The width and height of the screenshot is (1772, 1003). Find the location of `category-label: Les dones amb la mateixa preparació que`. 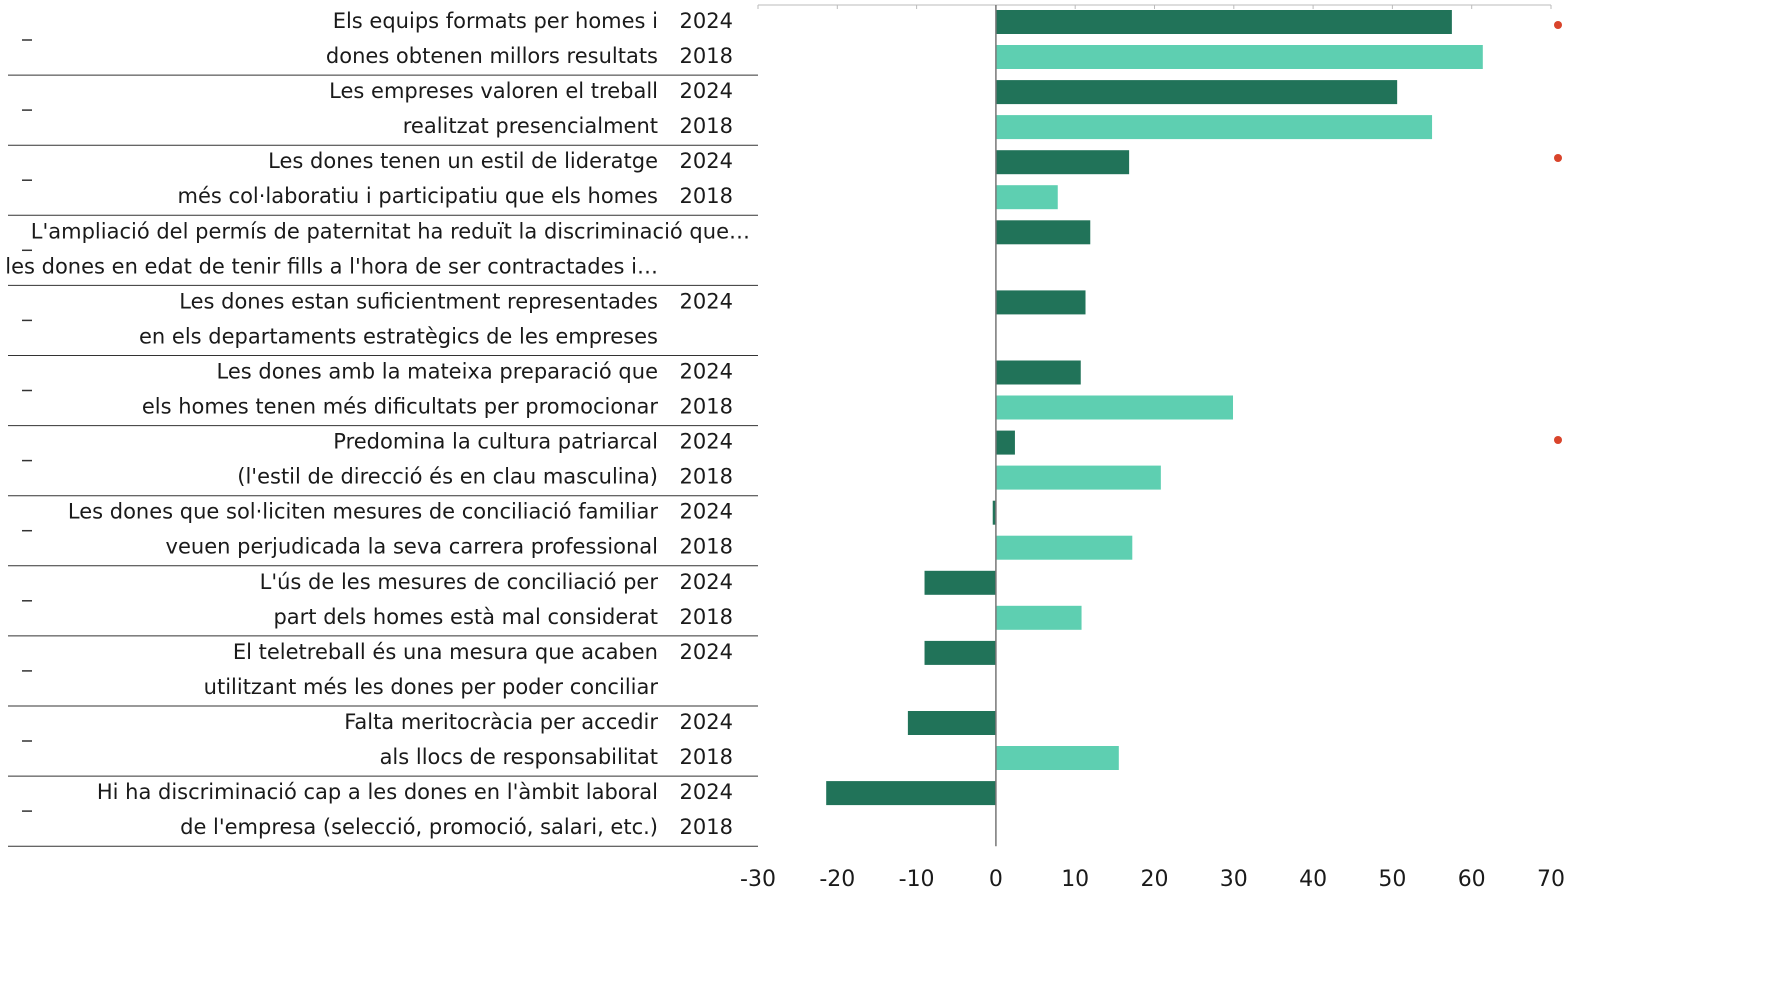

category-label: Les dones amb la mateixa preparació que is located at coordinates (437, 372).